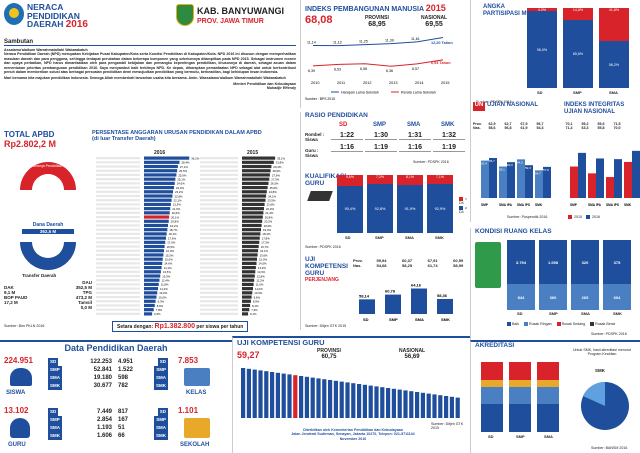  Describe the element at coordinates (326, 326) in the screenshot. I see `ujiguru-source: Sumber: Ditjen GTK 2015` at that location.